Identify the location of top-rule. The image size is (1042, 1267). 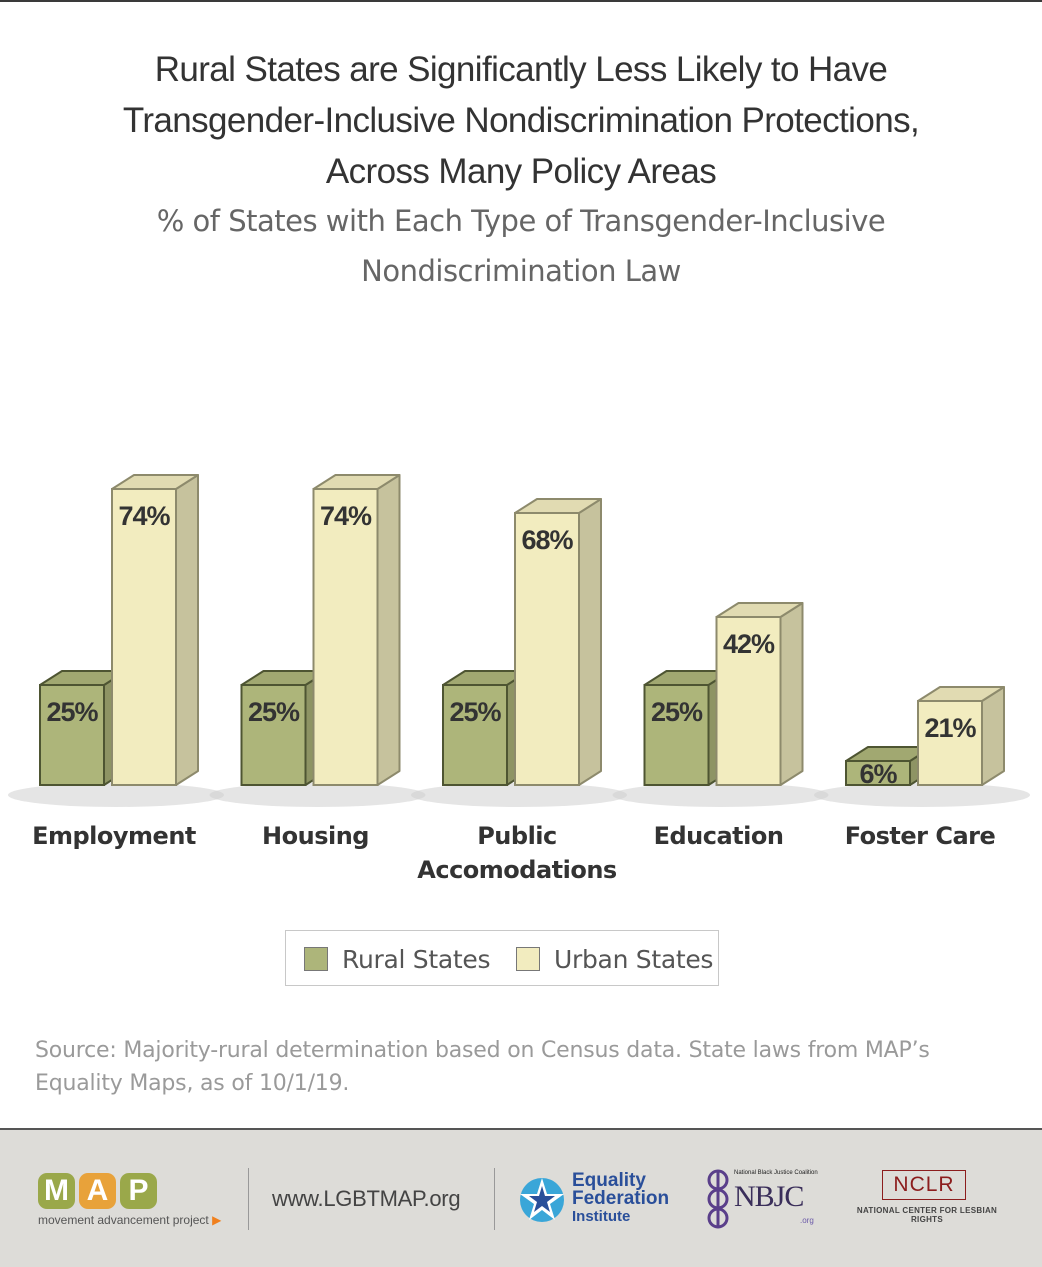
(521, 1).